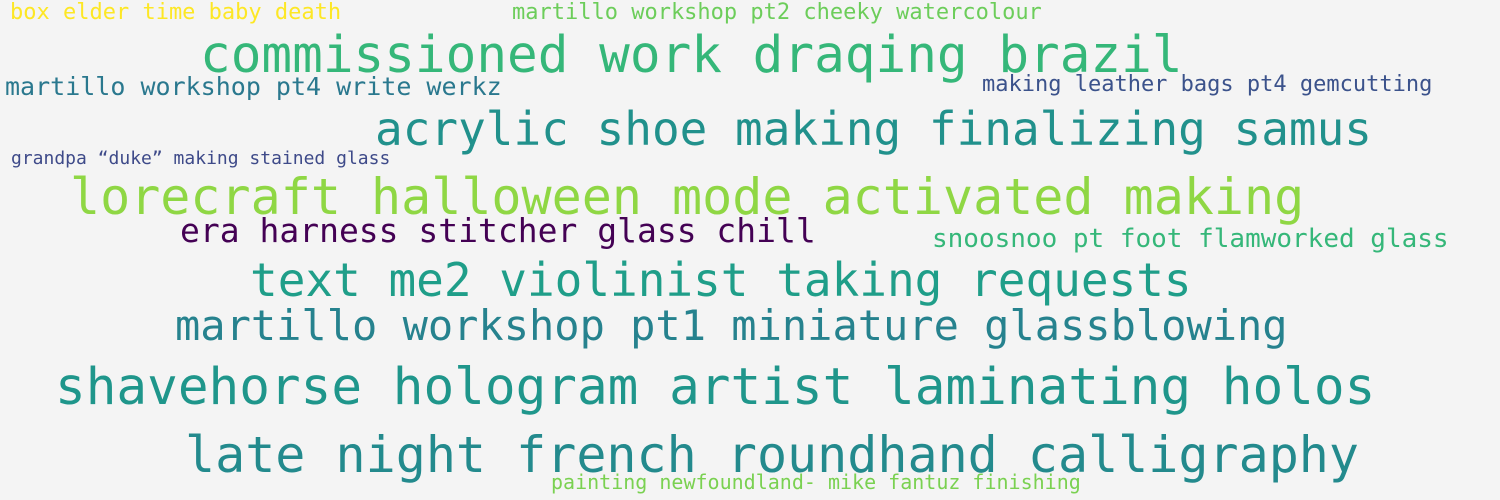  What do you see at coordinates (498, 230) in the screenshot?
I see `word-cloud-phrase: era harness stitcher glass chill` at bounding box center [498, 230].